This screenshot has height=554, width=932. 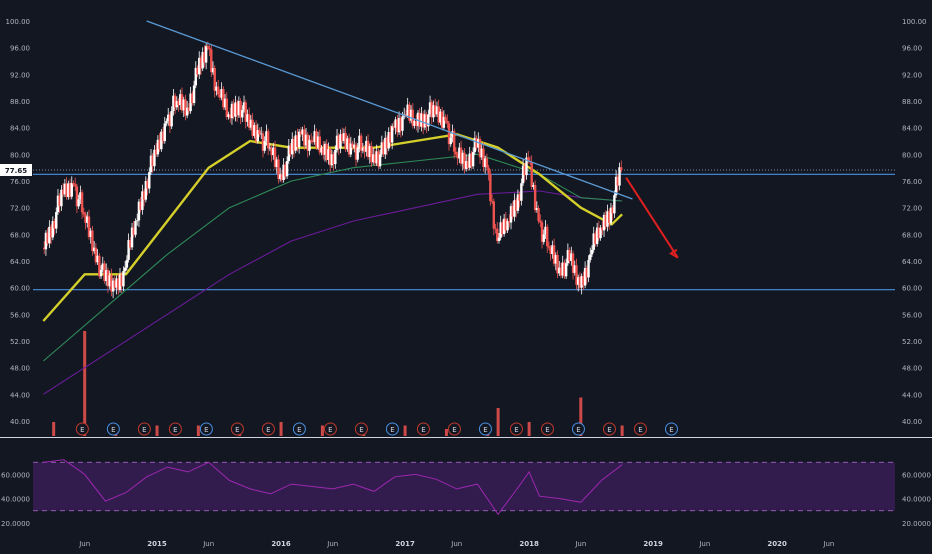 What do you see at coordinates (20, 102) in the screenshot?
I see `price-tick-label-left: 88.00` at bounding box center [20, 102].